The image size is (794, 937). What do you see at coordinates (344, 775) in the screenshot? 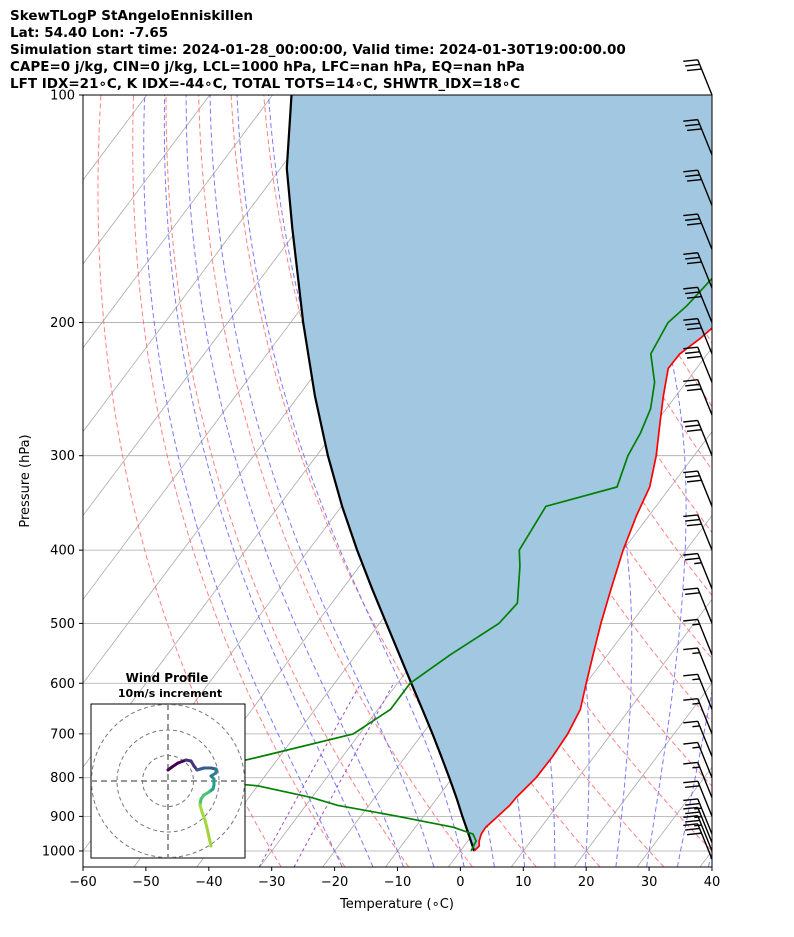
I see `mixing-ratio-line` at bounding box center [344, 775].